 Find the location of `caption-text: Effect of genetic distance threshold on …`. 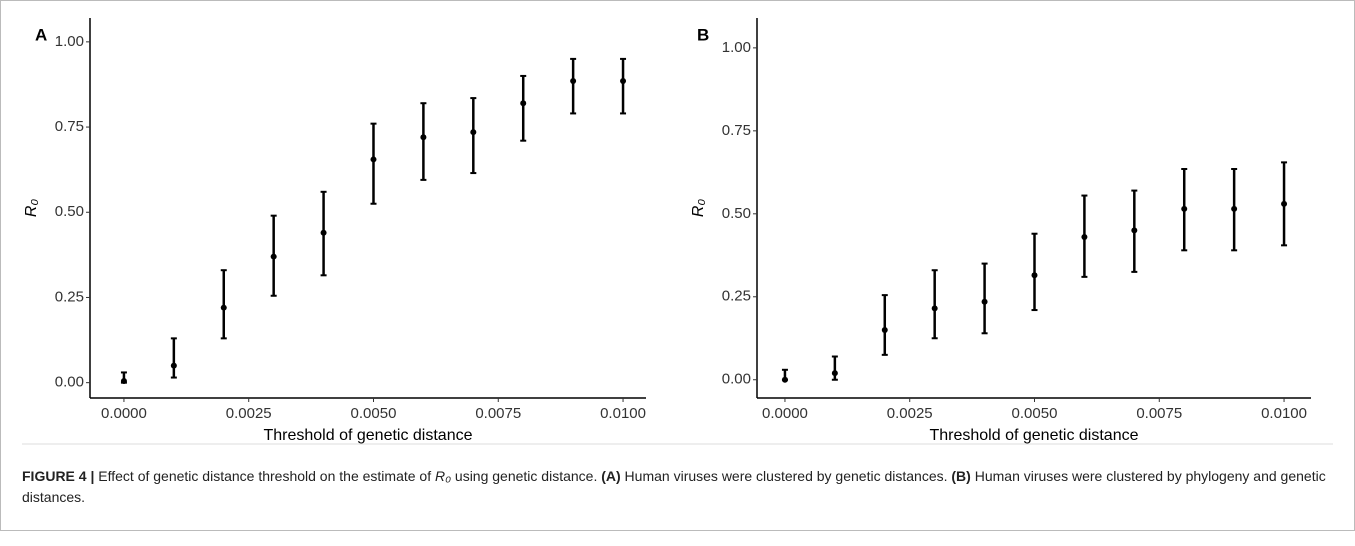

caption-text: Effect of genetic distance threshold on … is located at coordinates (266, 476).